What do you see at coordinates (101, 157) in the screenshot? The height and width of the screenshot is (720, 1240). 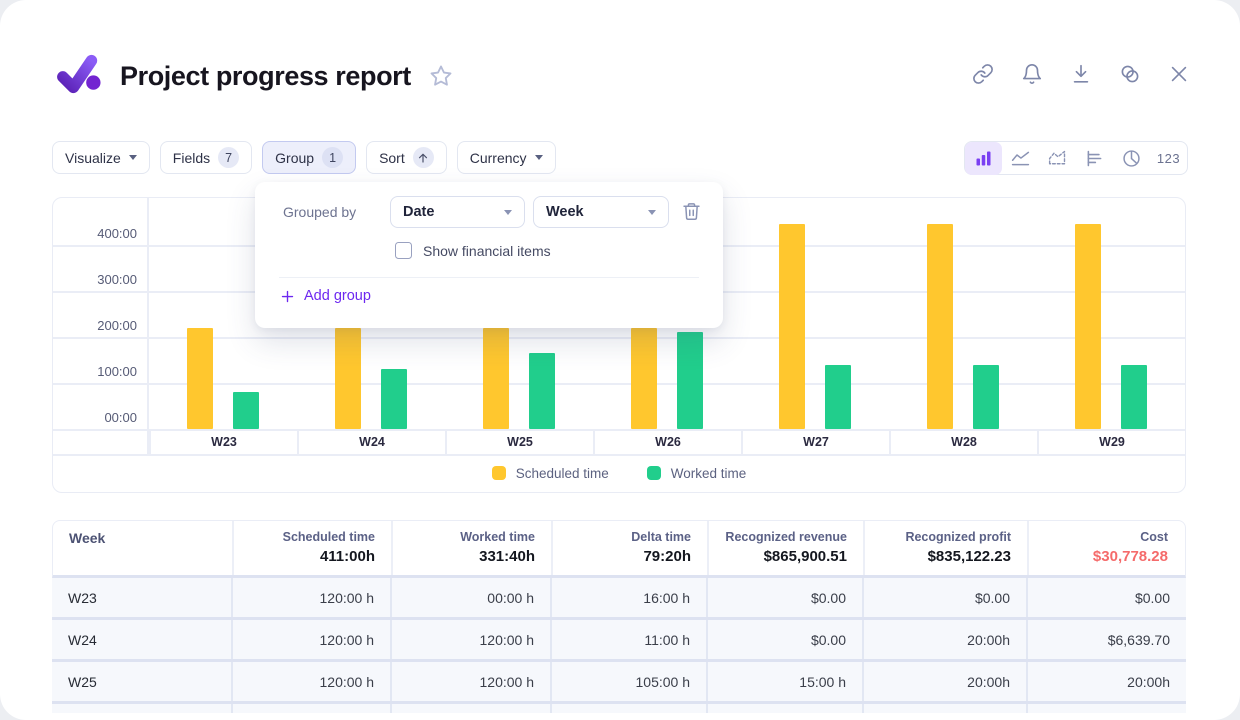 I see `visualize-button: Visualize` at bounding box center [101, 157].